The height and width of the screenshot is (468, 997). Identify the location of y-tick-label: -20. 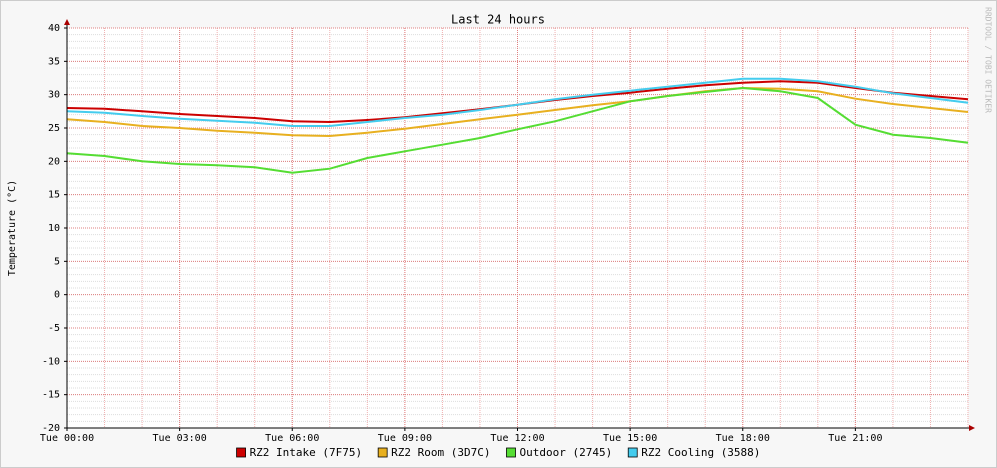
(51, 428).